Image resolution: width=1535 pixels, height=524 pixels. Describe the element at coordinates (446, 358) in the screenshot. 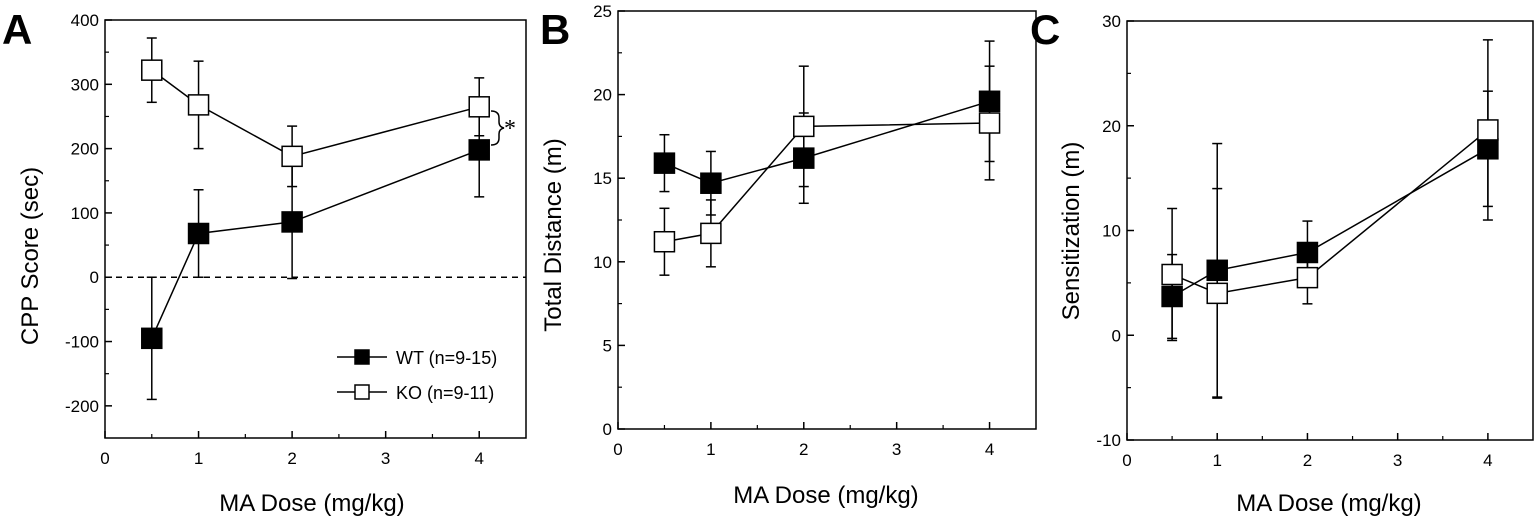

I see `legend-wt-label: WT (n=9-15)` at that location.